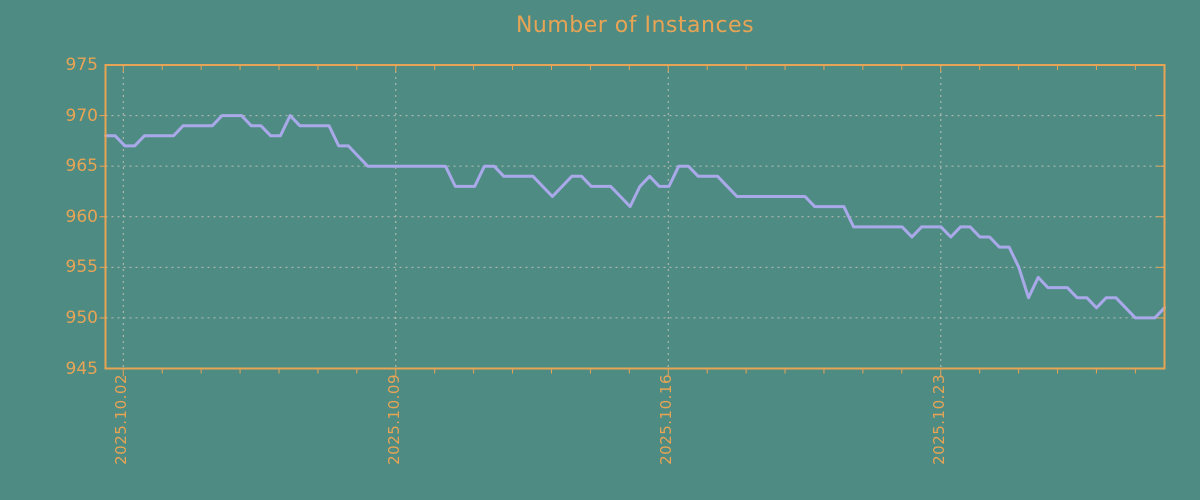 The image size is (1200, 500). What do you see at coordinates (81, 115) in the screenshot?
I see `y-tick-label: 970` at bounding box center [81, 115].